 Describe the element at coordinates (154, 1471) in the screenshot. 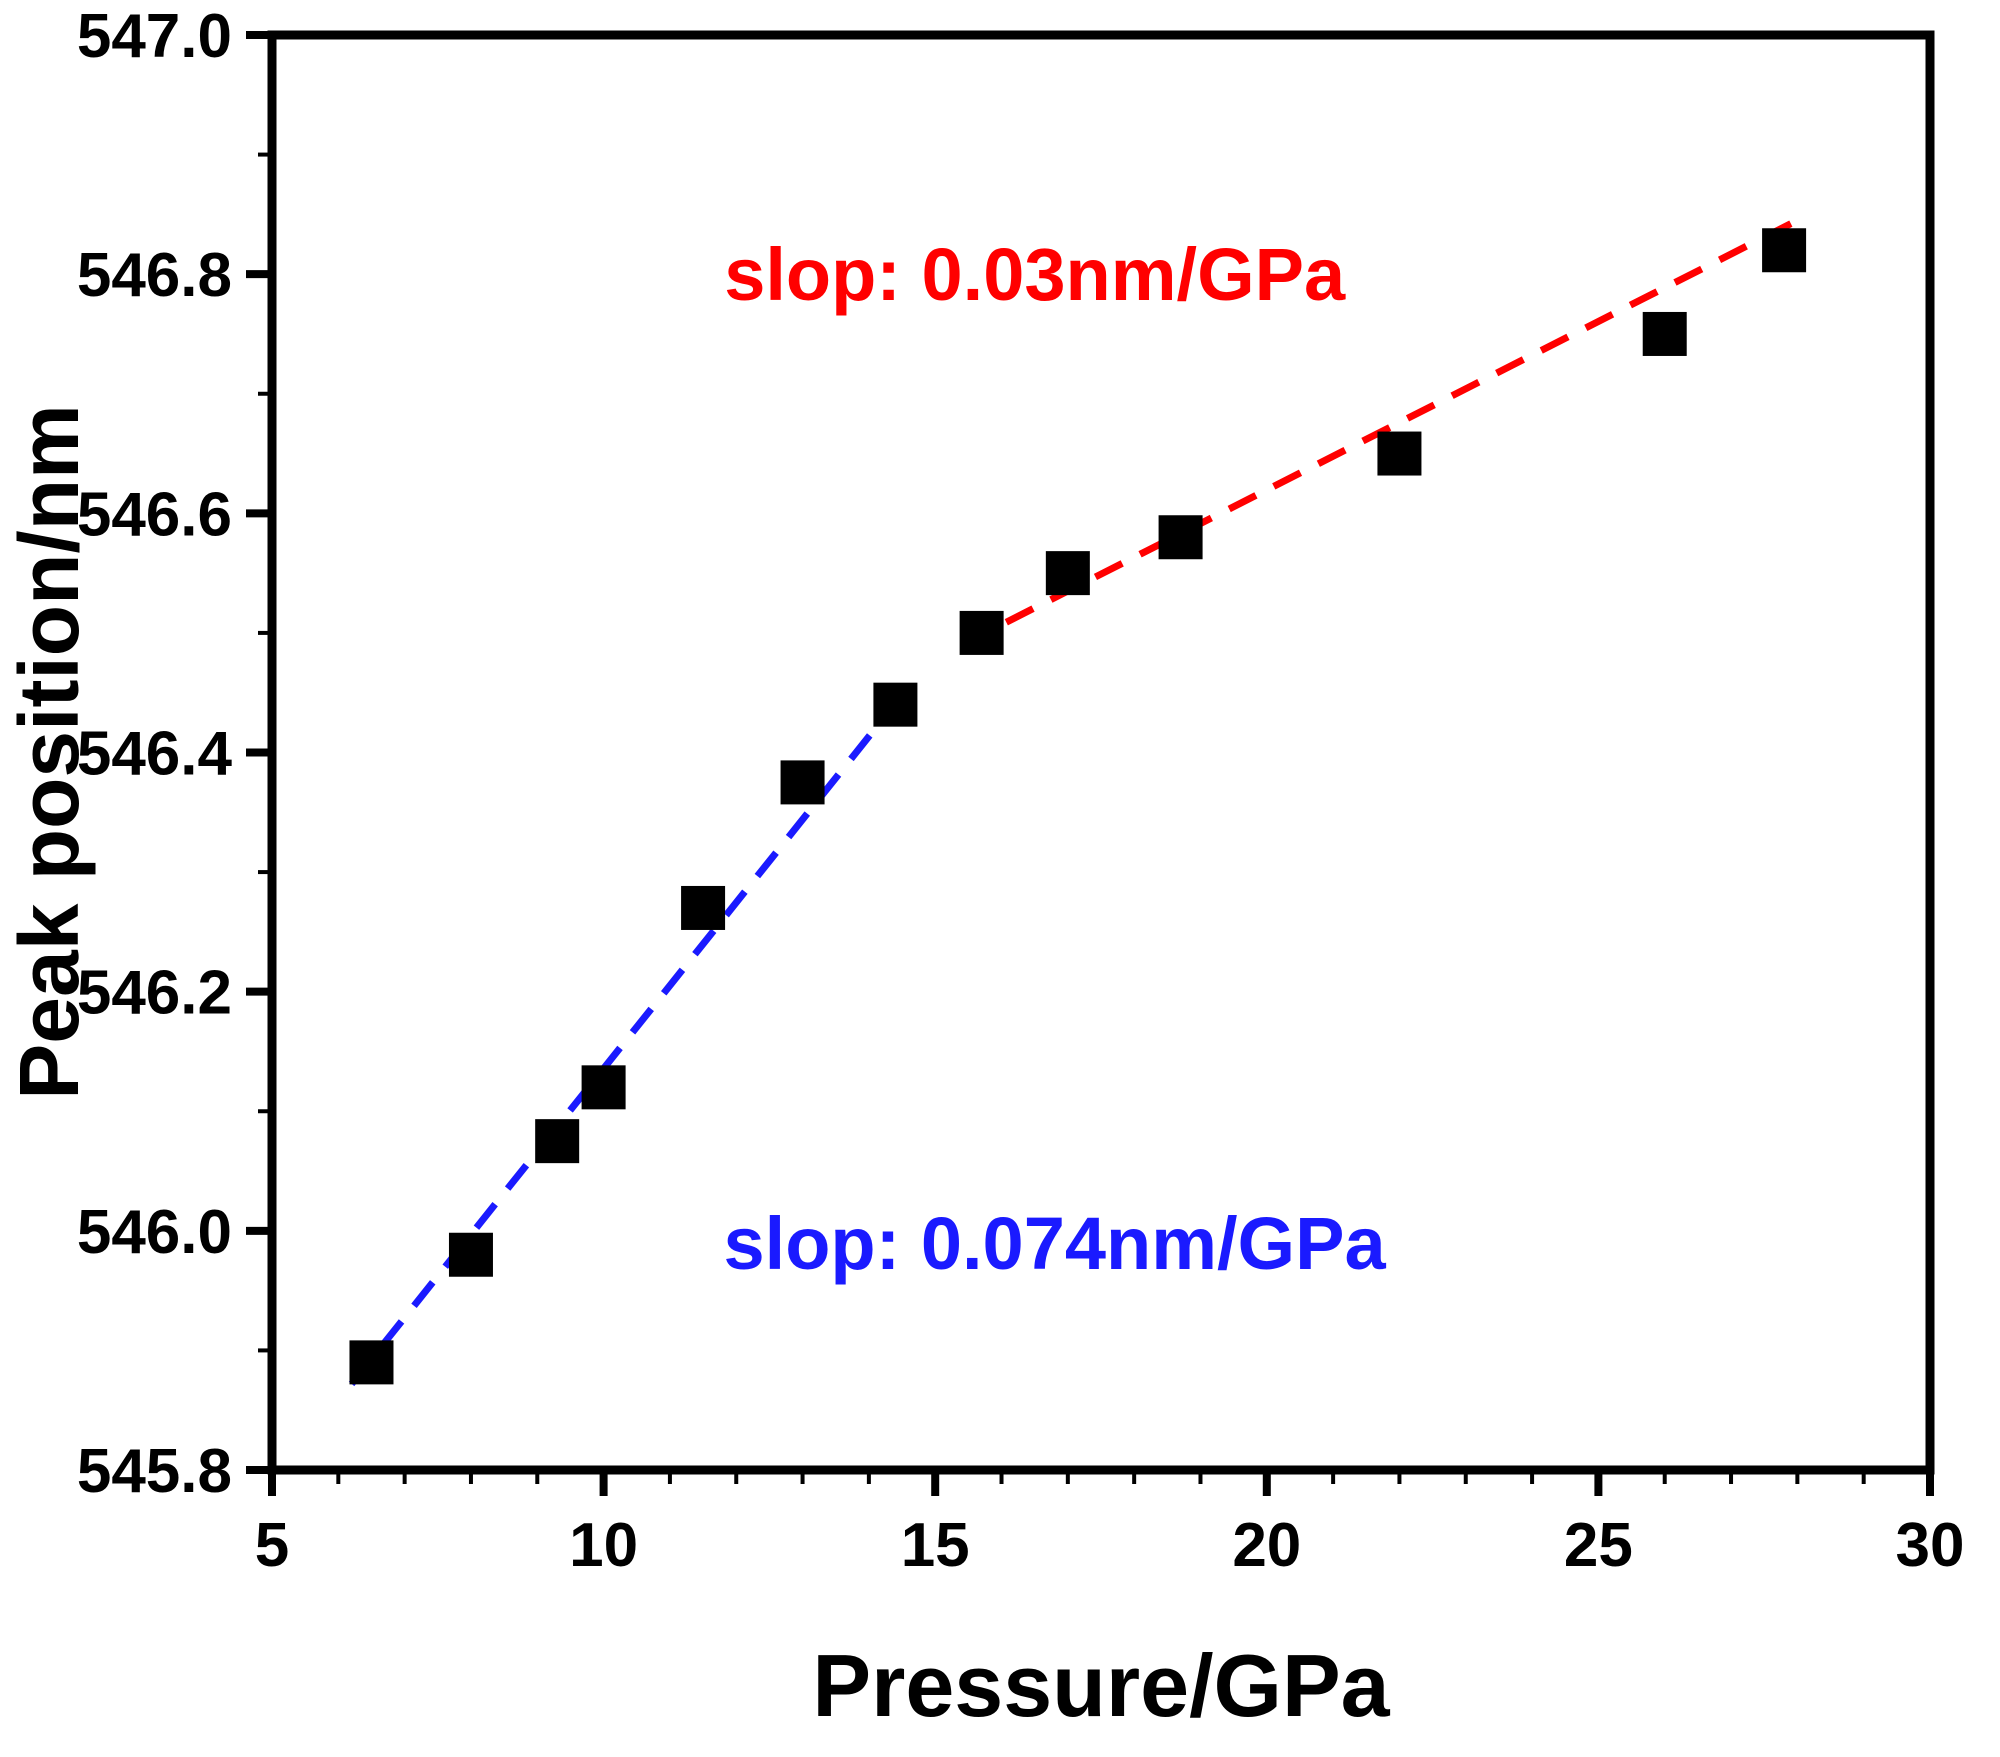

I see `y-tick-label: 545.8` at that location.